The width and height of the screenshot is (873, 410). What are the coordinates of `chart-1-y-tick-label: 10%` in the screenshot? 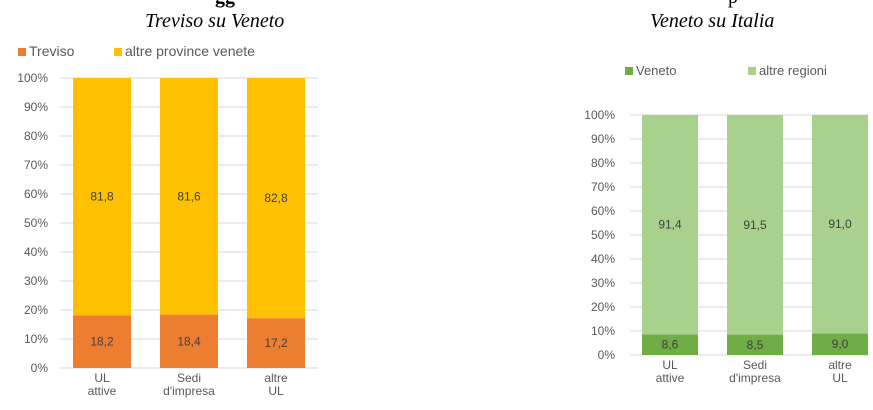 It's located at (36, 339).